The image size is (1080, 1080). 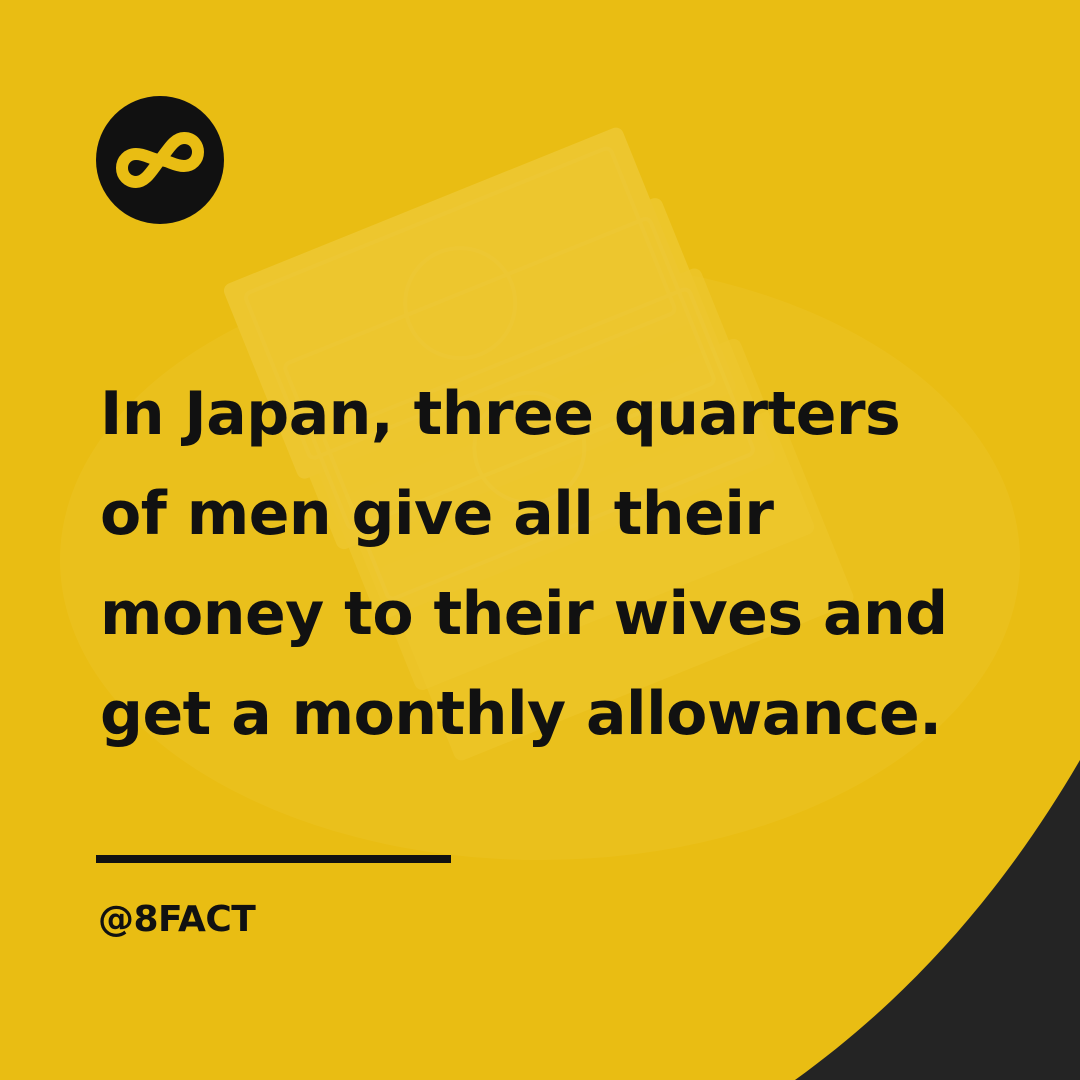 What do you see at coordinates (160, 160) in the screenshot?
I see `infinity-eight-icon` at bounding box center [160, 160].